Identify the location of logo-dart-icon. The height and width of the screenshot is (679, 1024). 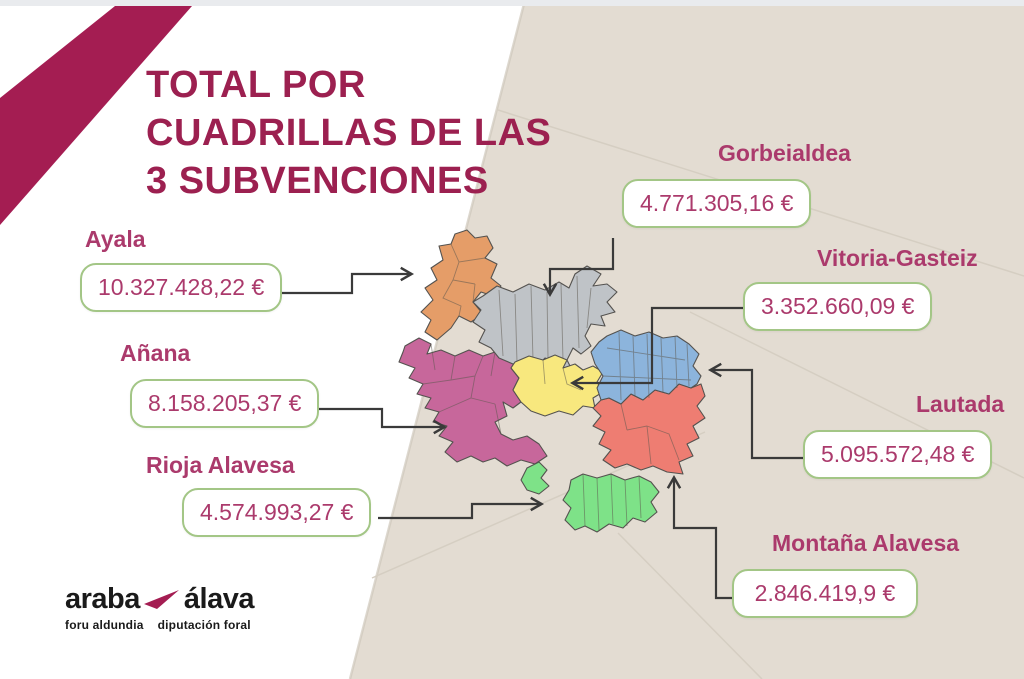
(161, 599).